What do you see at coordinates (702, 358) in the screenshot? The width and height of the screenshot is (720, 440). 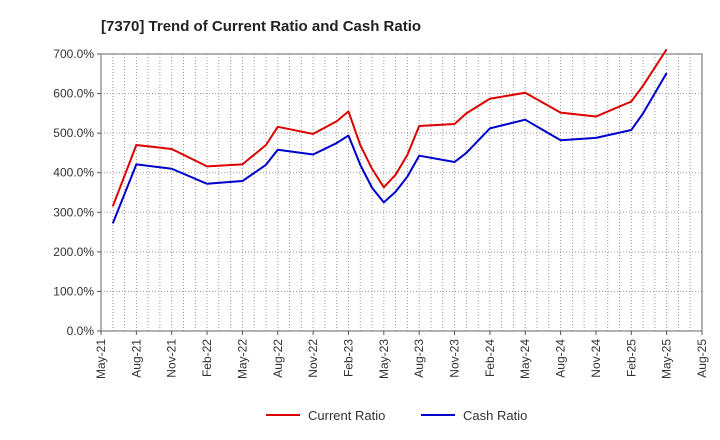 I see `x-tick-label: Aug-25` at bounding box center [702, 358].